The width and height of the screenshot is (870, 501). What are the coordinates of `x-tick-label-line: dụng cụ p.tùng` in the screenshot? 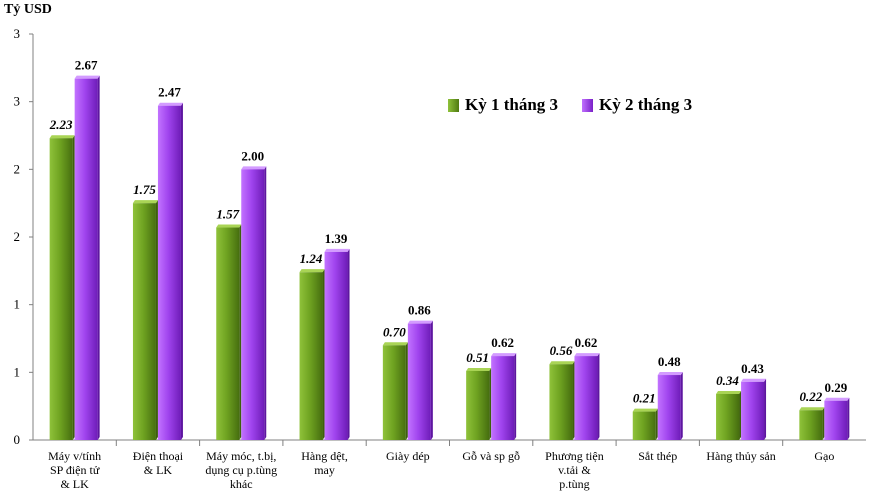 It's located at (241, 470).